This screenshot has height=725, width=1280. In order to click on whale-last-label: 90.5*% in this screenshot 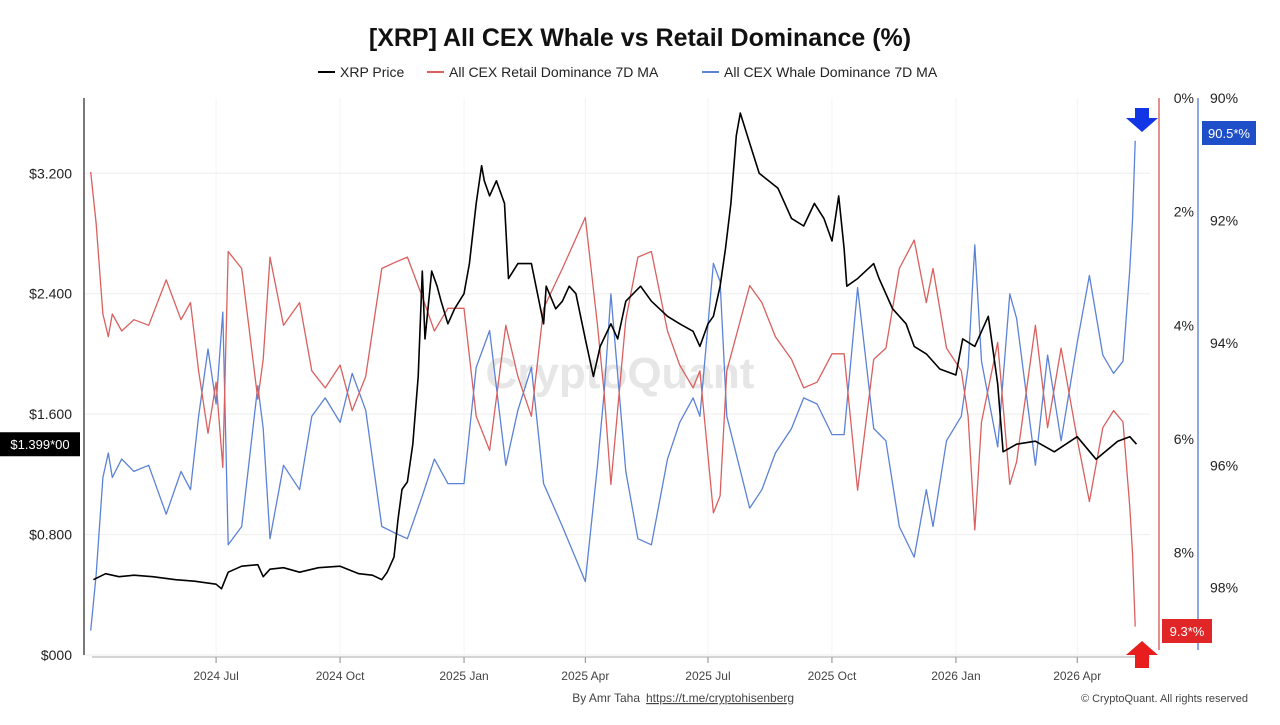, I will do `click(1229, 133)`.